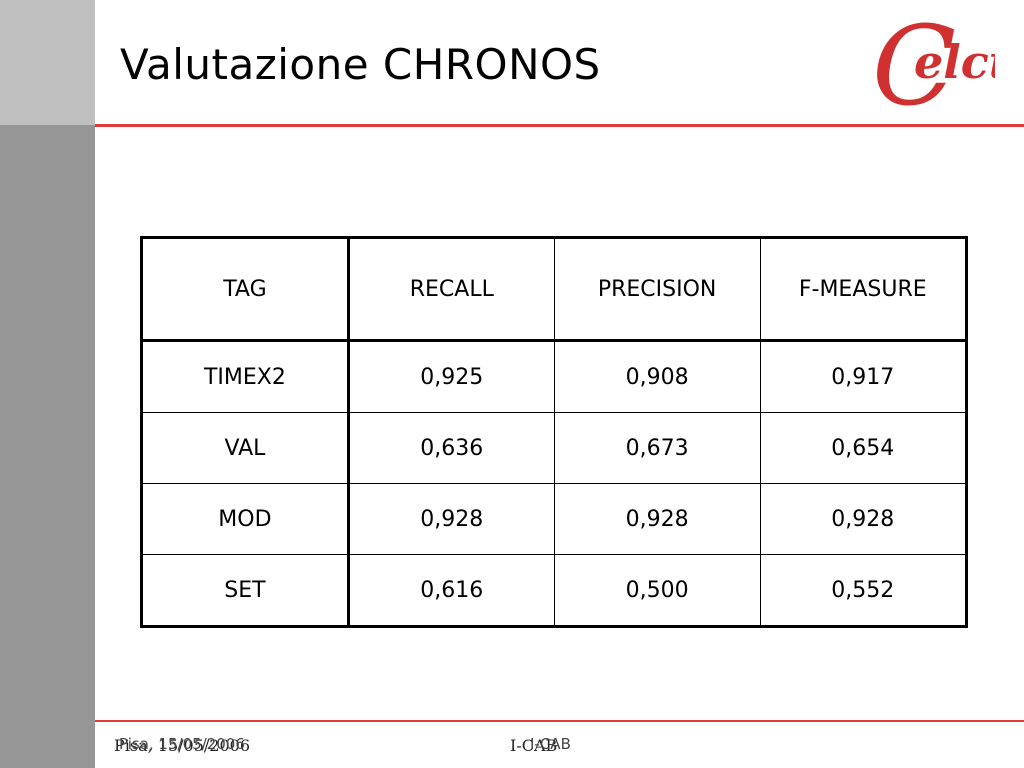 Image resolution: width=1024 pixels, height=768 pixels. I want to click on table-cell: 0,552, so click(863, 591).